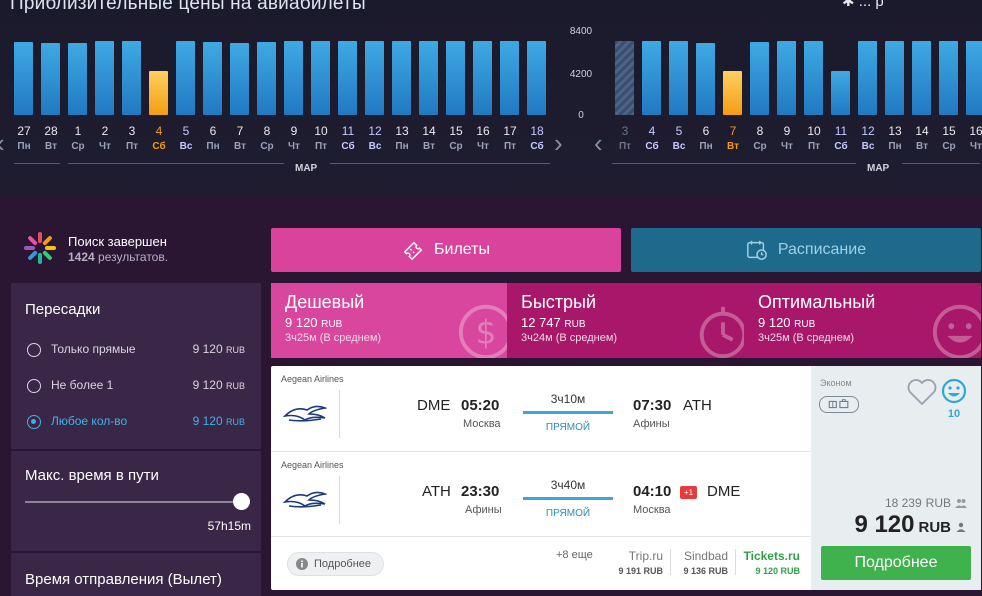 Image resolution: width=982 pixels, height=596 pixels. I want to click on day-number-label: 18, so click(537, 131).